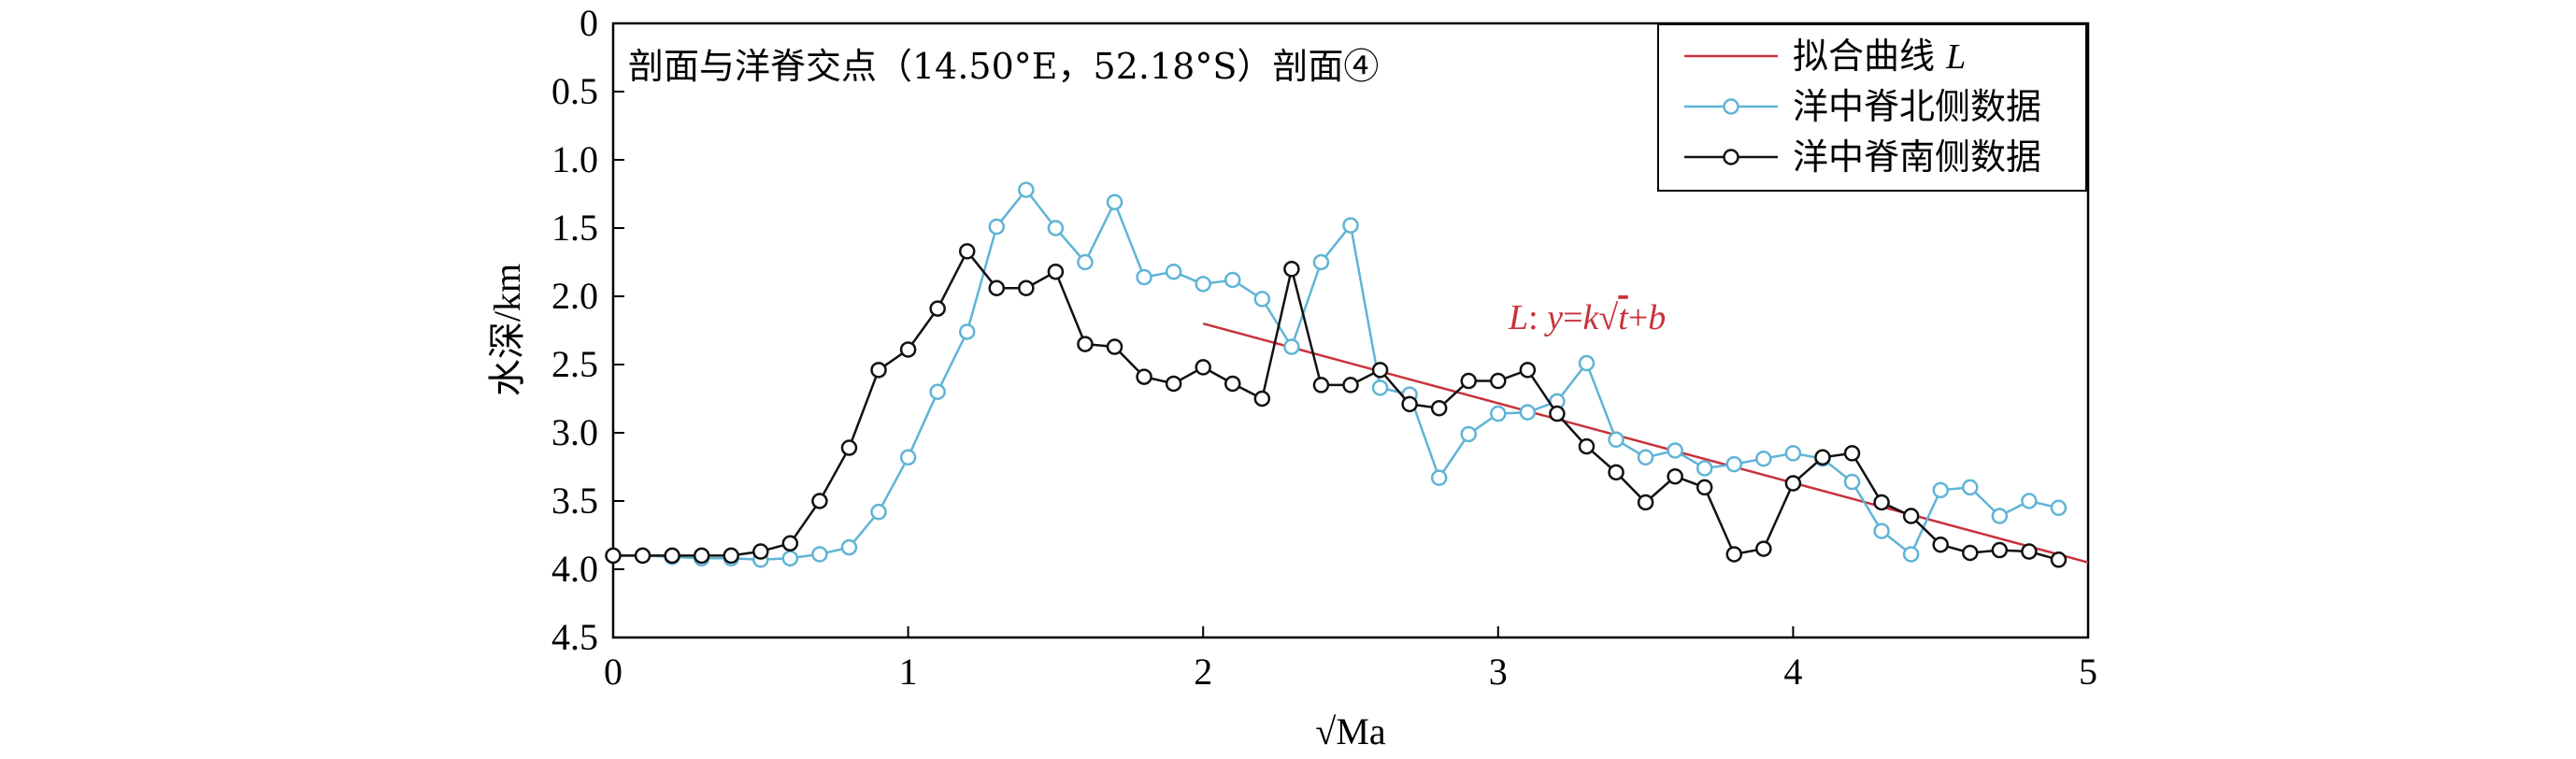 The image size is (2576, 759). Describe the element at coordinates (587, 330) in the screenshot. I see `y-axis: 0 0.5 1.0 1.5 2.0 2.5 3.0 3.5 4.0 4.5` at that location.